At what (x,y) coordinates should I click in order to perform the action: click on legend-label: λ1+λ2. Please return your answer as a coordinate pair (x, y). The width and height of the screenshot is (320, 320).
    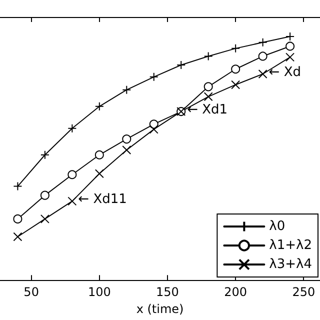
    Looking at the image, I should click on (290, 245).